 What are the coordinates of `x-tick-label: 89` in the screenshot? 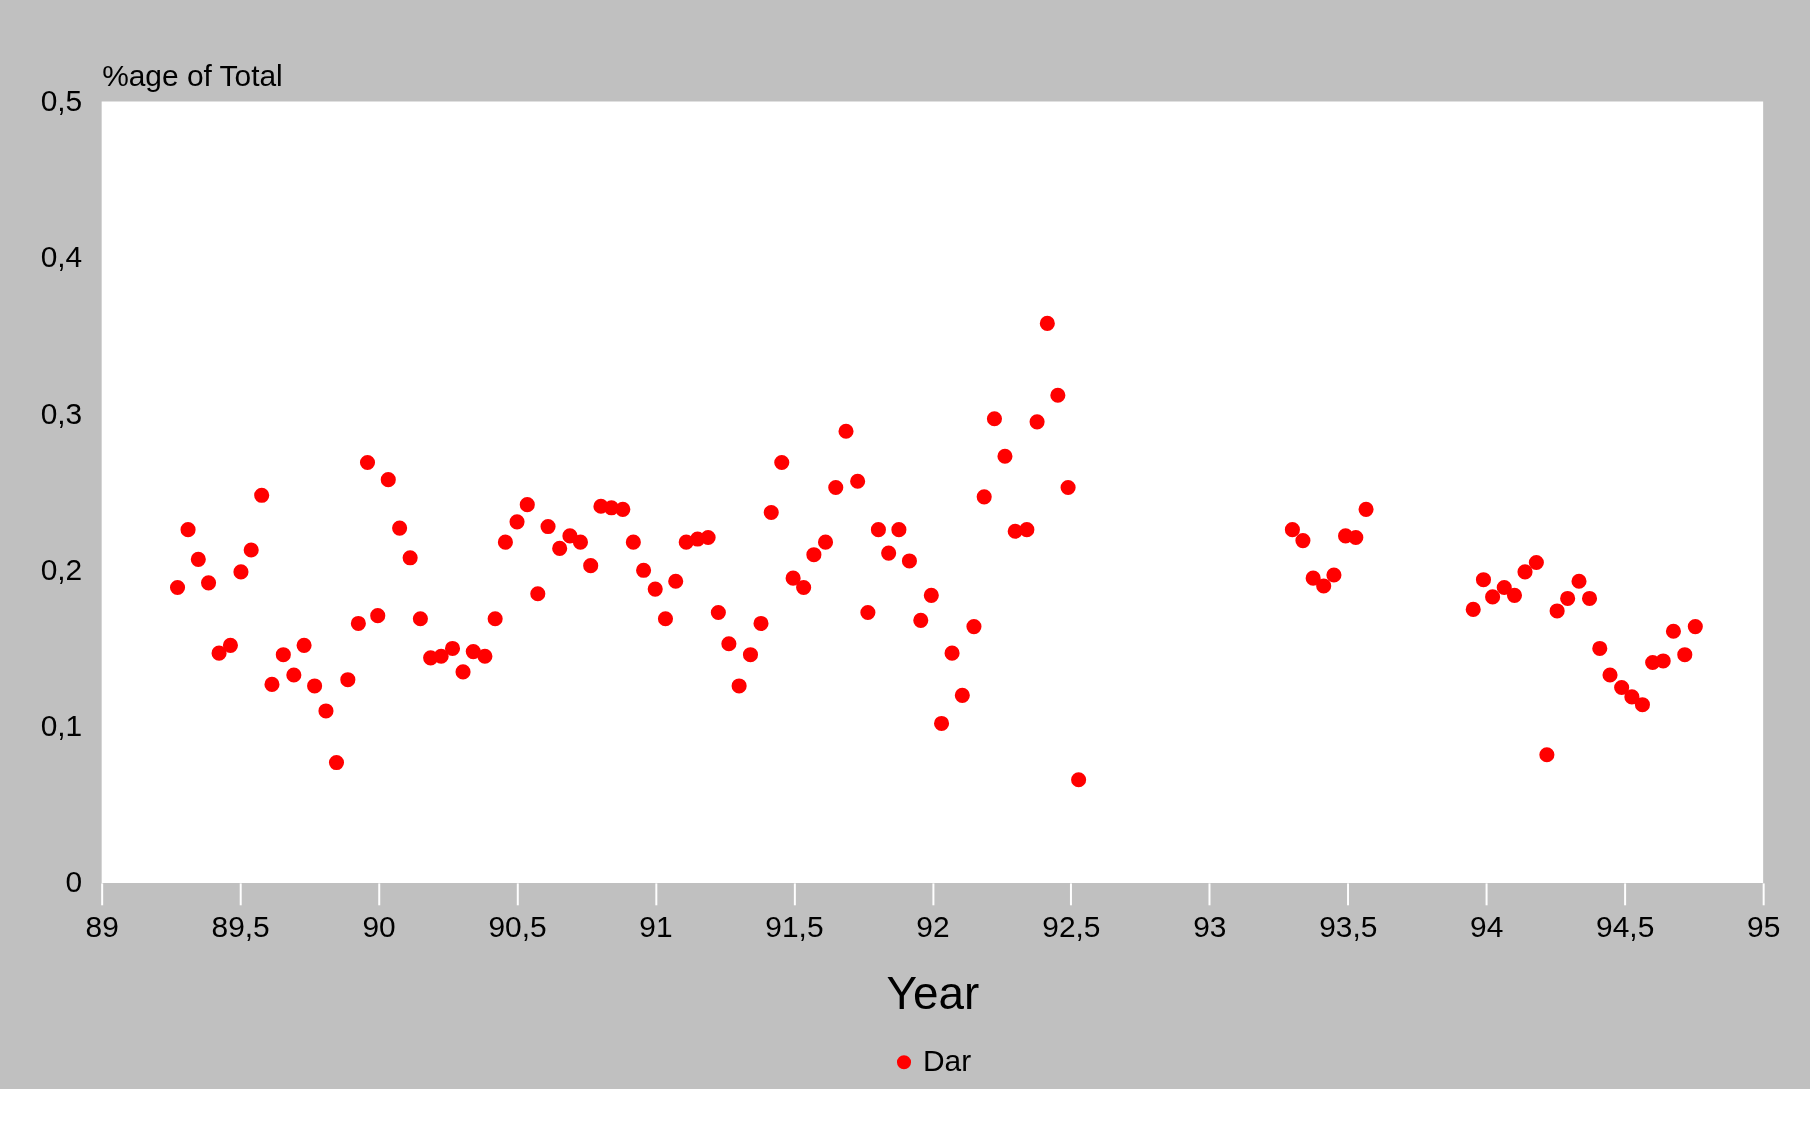 It's located at (102, 927).